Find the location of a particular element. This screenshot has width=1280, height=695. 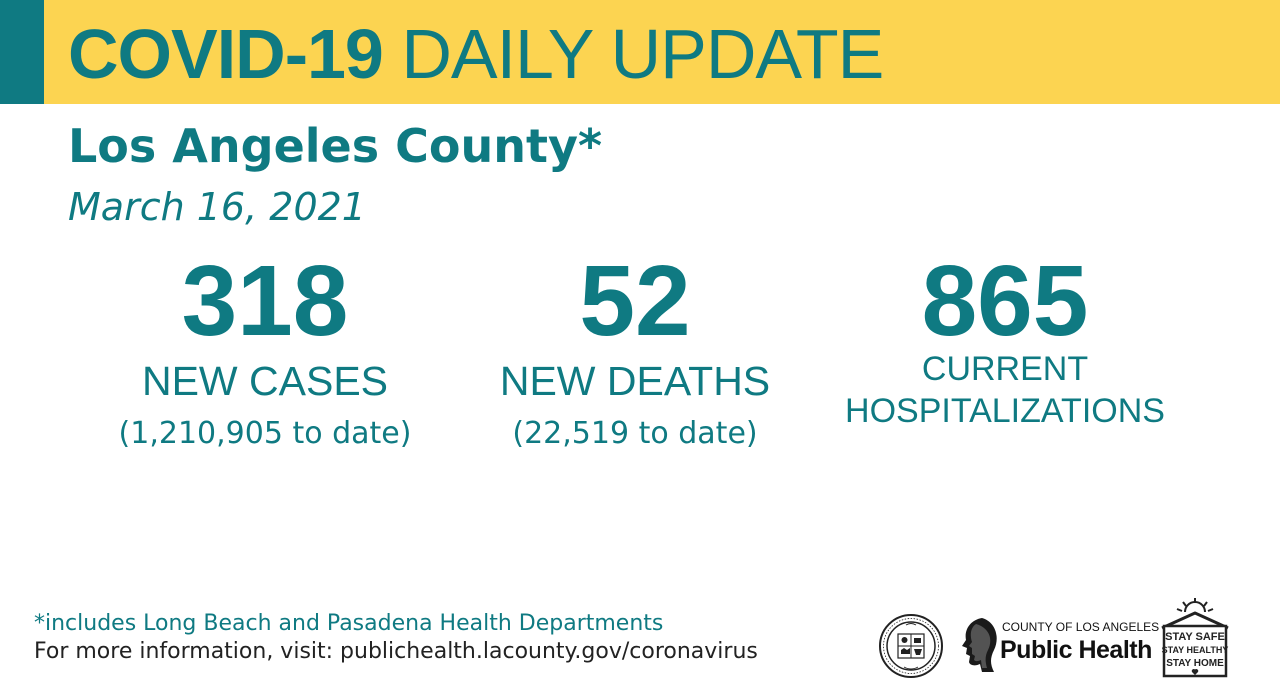

new-cases-to-date: (1,210,905 to date) is located at coordinates (265, 433).